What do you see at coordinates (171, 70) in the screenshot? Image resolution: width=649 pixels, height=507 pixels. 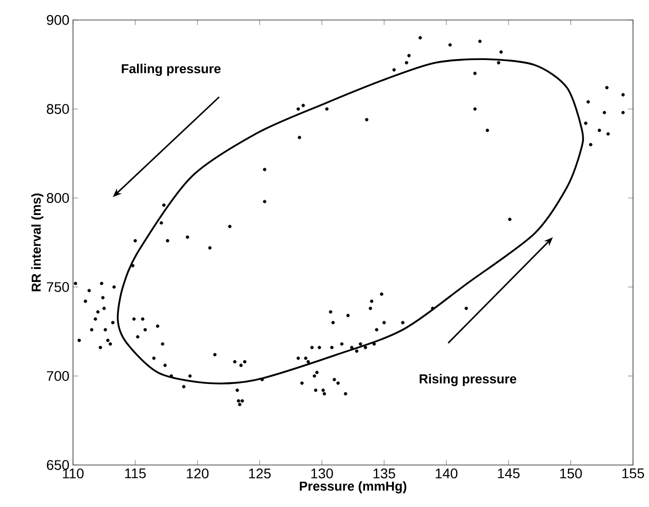 I see `annotation: Falling pressure` at bounding box center [171, 70].